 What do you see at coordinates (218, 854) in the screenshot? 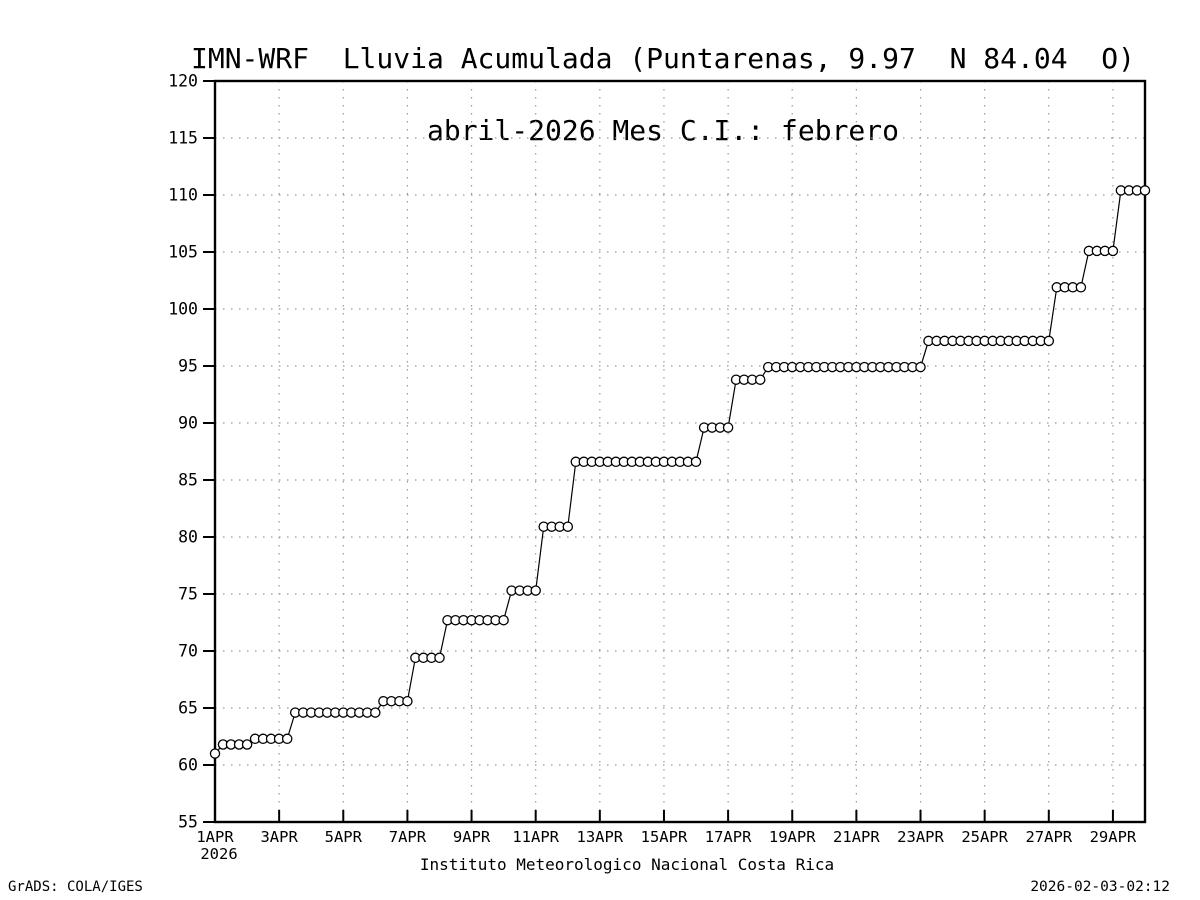
I see `x-axis-year-label: 2026` at bounding box center [218, 854].